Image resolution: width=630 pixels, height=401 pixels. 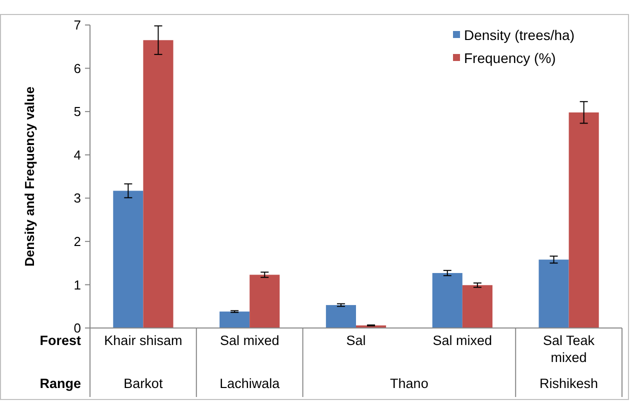 What do you see at coordinates (250, 383) in the screenshot?
I see `text: Lachiwala` at bounding box center [250, 383].